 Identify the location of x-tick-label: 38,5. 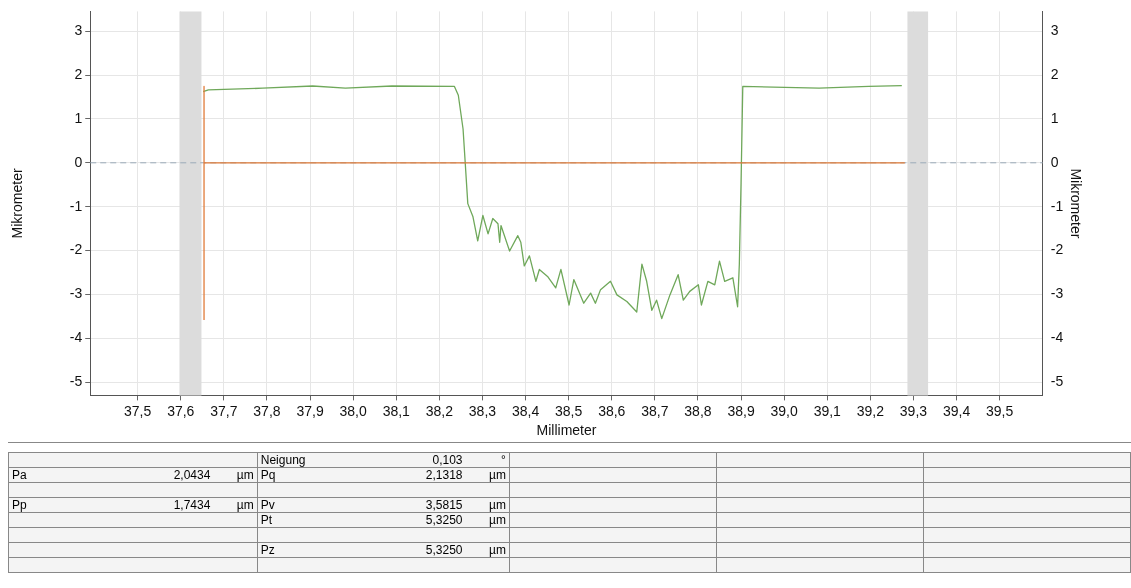
(569, 410).